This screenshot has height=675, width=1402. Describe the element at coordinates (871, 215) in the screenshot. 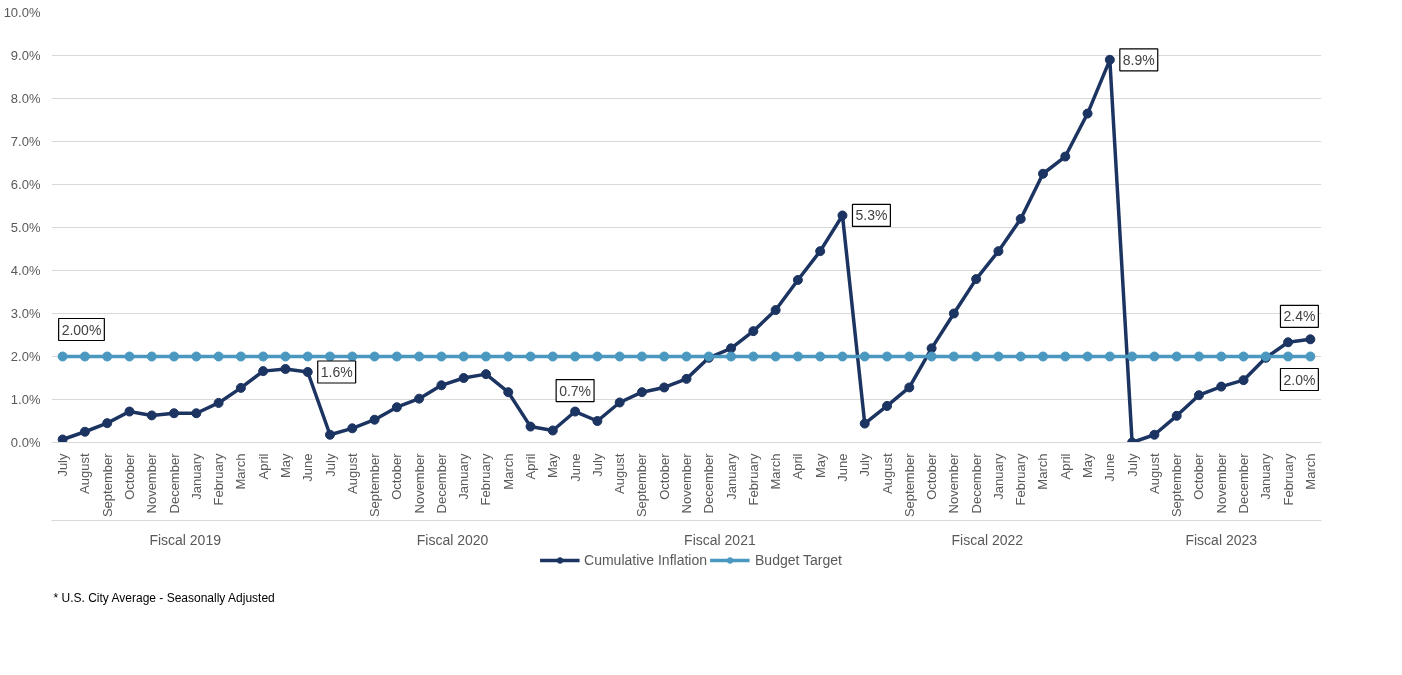

I see `data-label: 5.3%` at that location.